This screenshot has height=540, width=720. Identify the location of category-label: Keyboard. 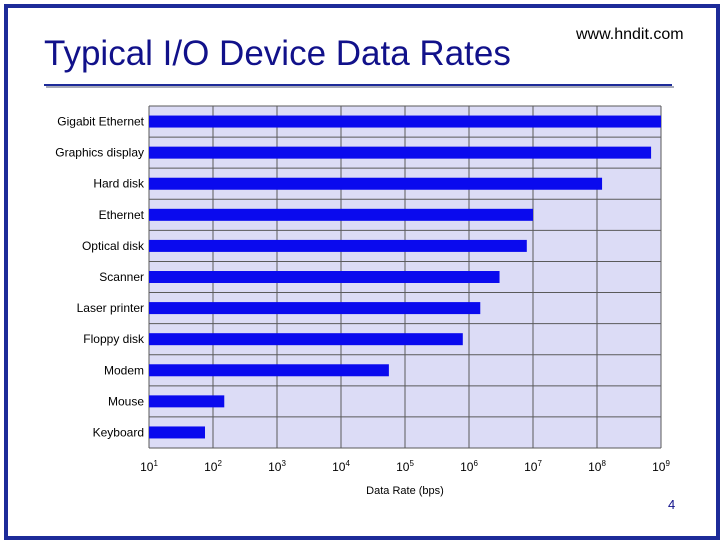
(118, 432).